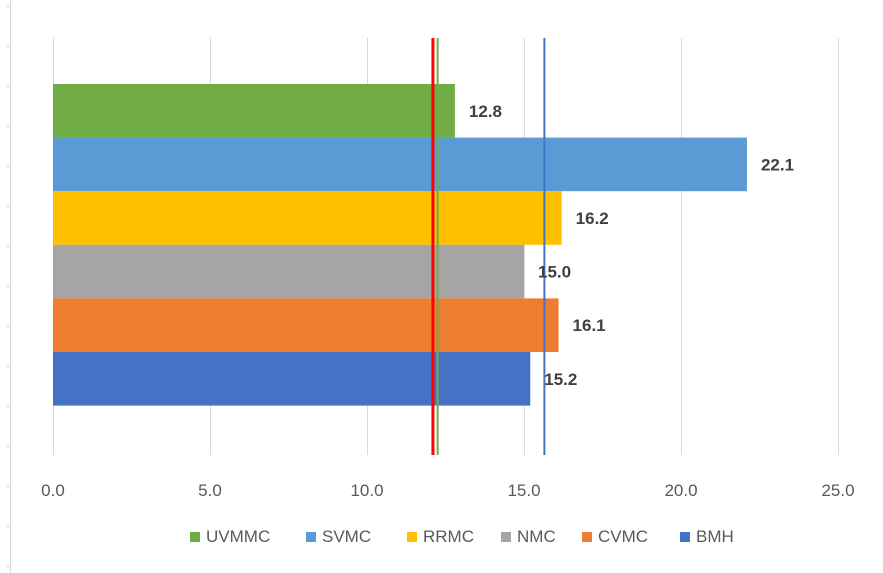  What do you see at coordinates (837, 490) in the screenshot?
I see `x-tick-label: 25.0` at bounding box center [837, 490].